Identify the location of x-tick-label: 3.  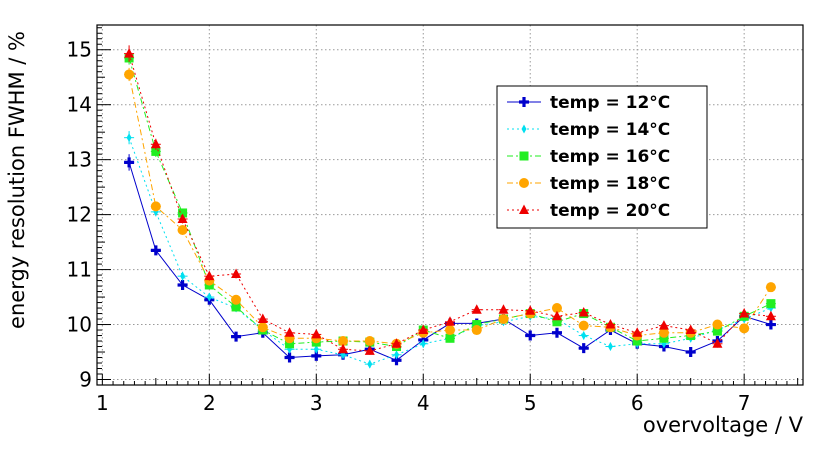
(316, 403).